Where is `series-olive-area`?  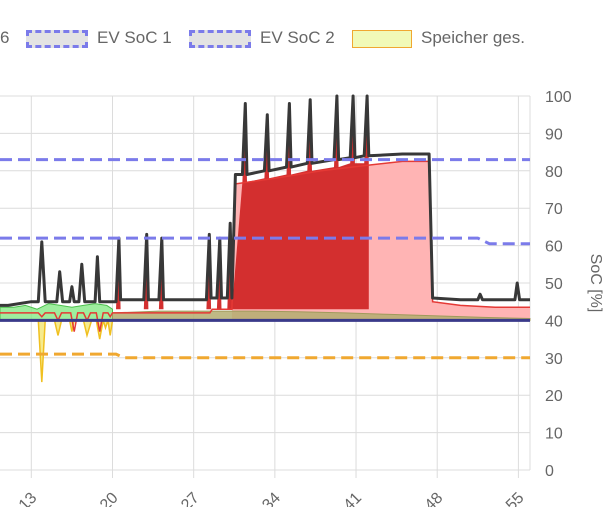 series-olive-area is located at coordinates (321, 315).